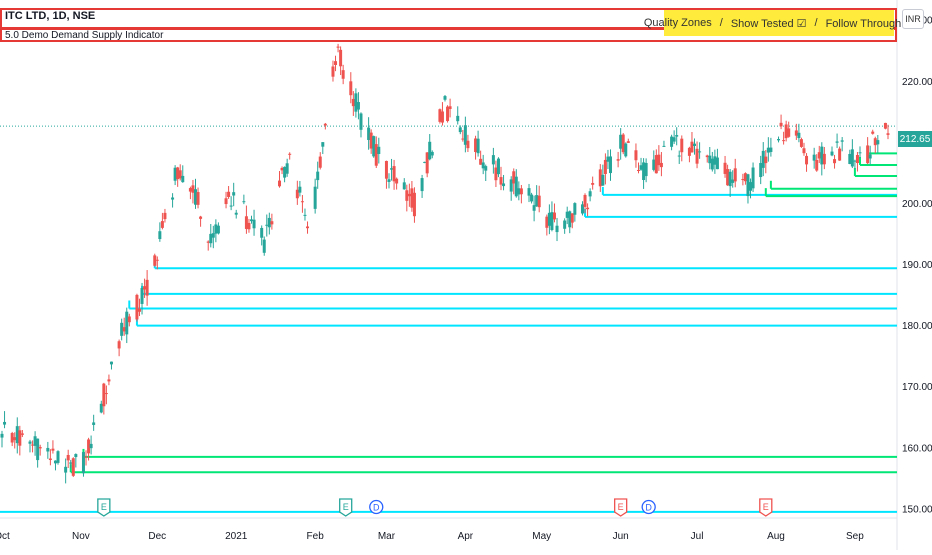  What do you see at coordinates (84, 35) in the screenshot?
I see `indicator-title: 5.0 Demo Demand Supply Indicator` at bounding box center [84, 35].